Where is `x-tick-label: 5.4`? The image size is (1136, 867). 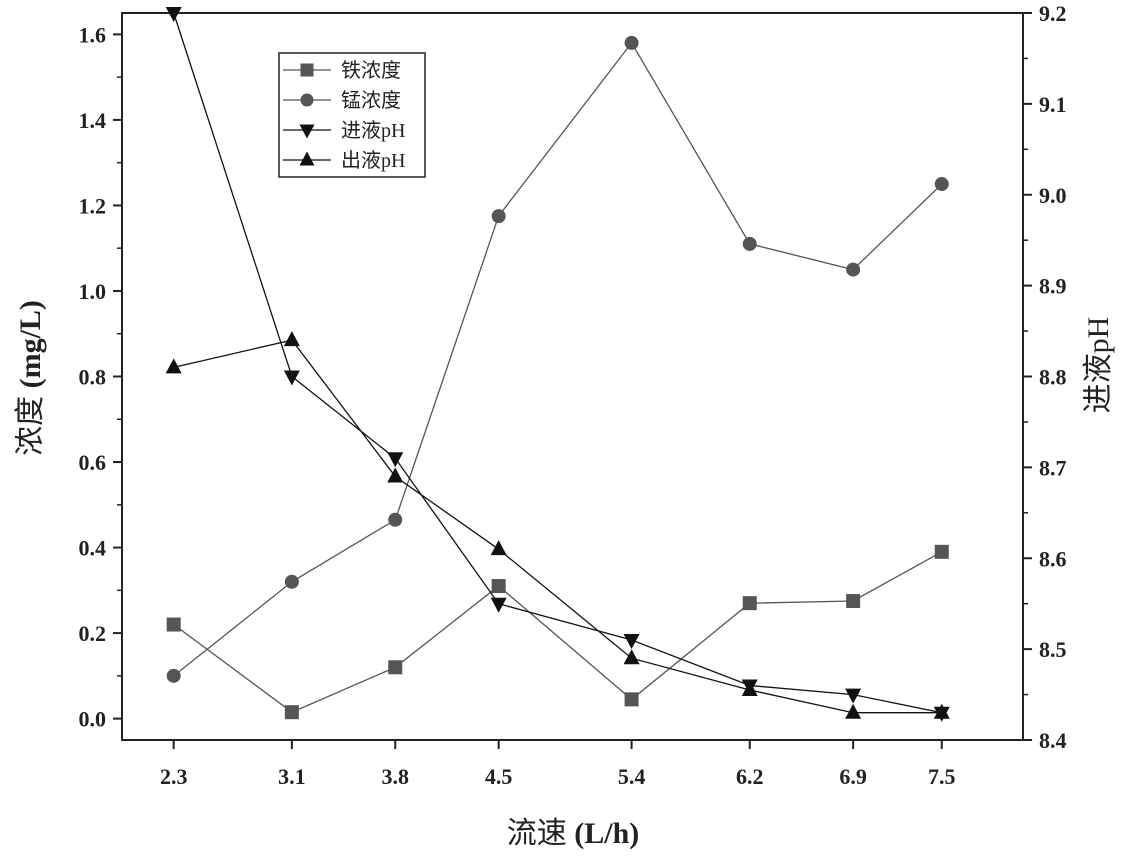 x-tick-label: 5.4 is located at coordinates (632, 776).